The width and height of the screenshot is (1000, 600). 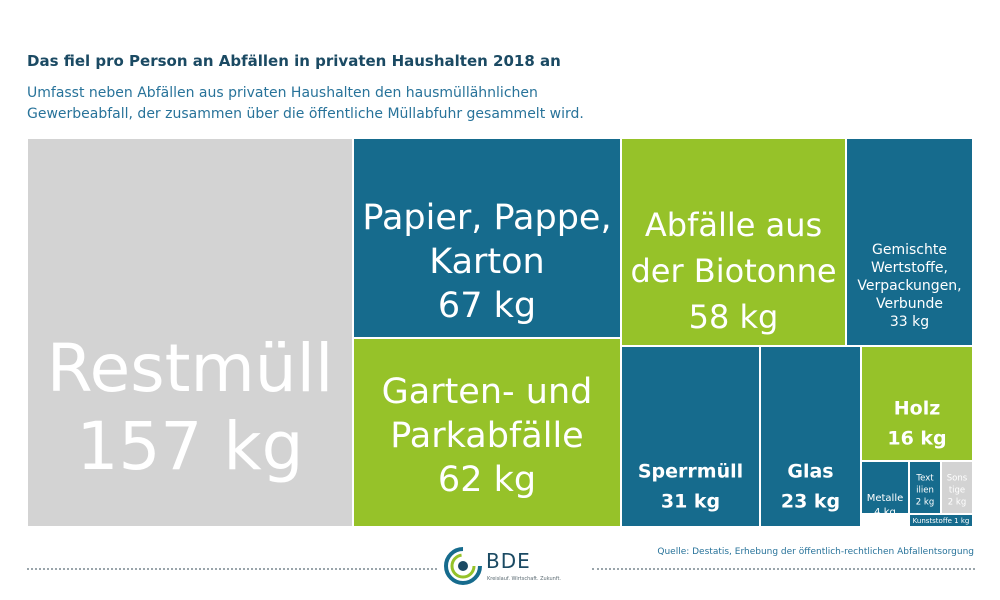 What do you see at coordinates (487, 262) in the screenshot?
I see `treemap-label: Karton` at bounding box center [487, 262].